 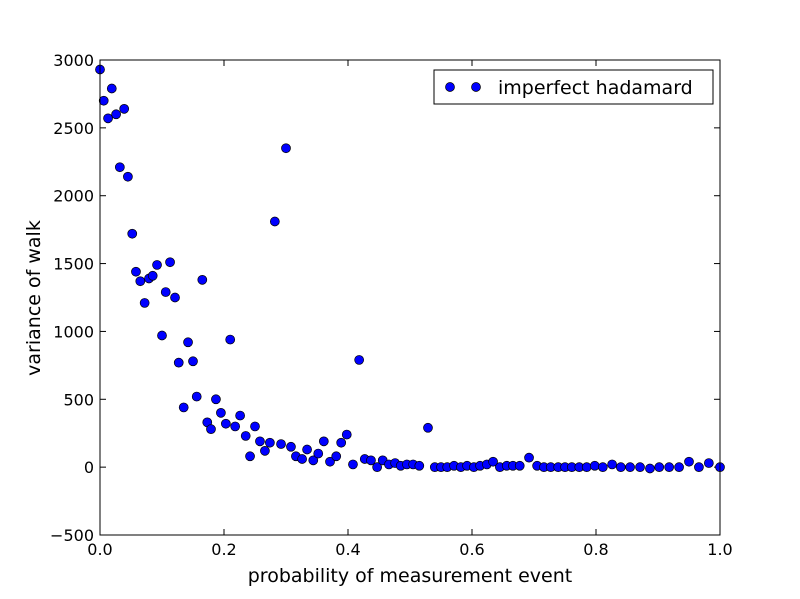 I want to click on y-tick-label: 500, so click(x=78, y=399).